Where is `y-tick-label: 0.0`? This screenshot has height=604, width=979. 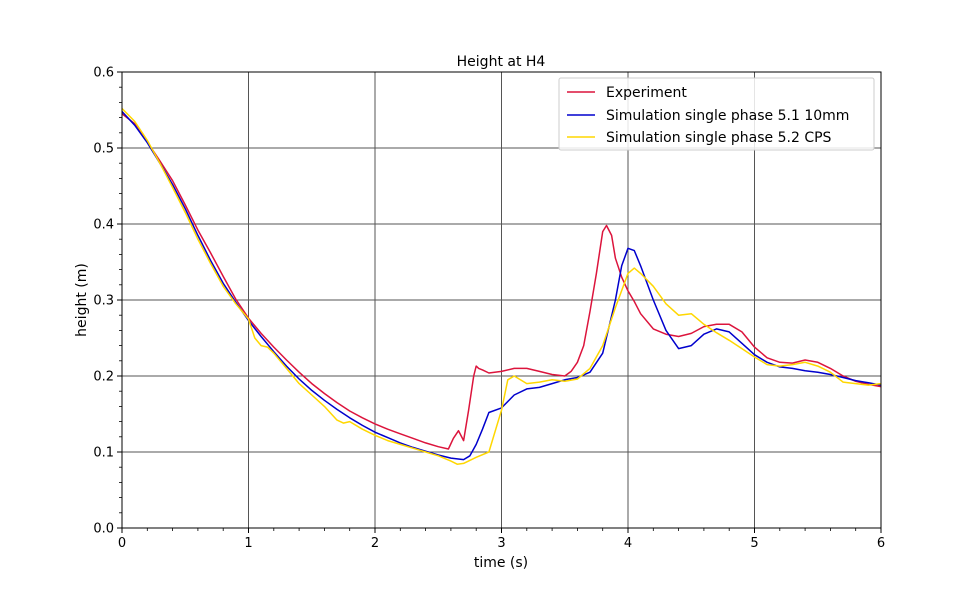
y-tick-label: 0.0 is located at coordinates (103, 529).